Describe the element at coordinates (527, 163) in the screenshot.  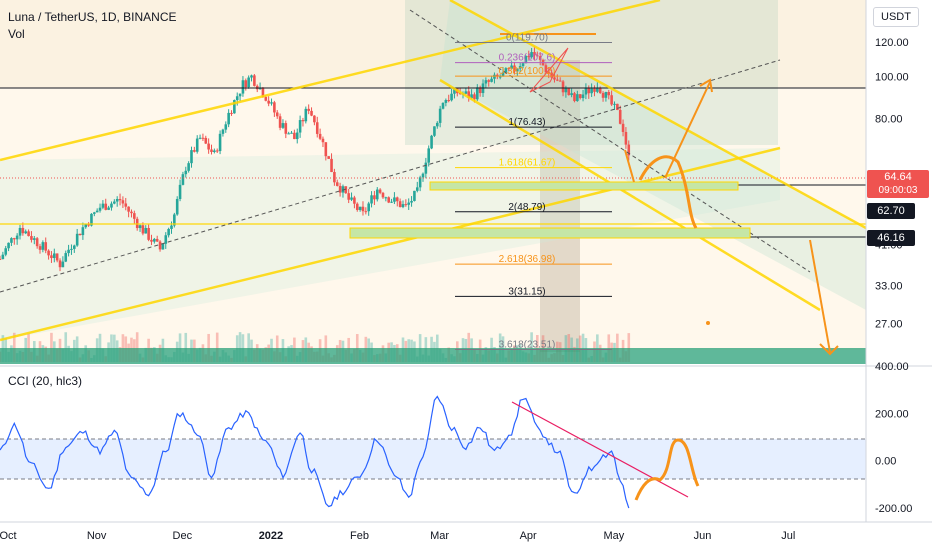
I see `fib-label: 1.618(61.67)` at that location.